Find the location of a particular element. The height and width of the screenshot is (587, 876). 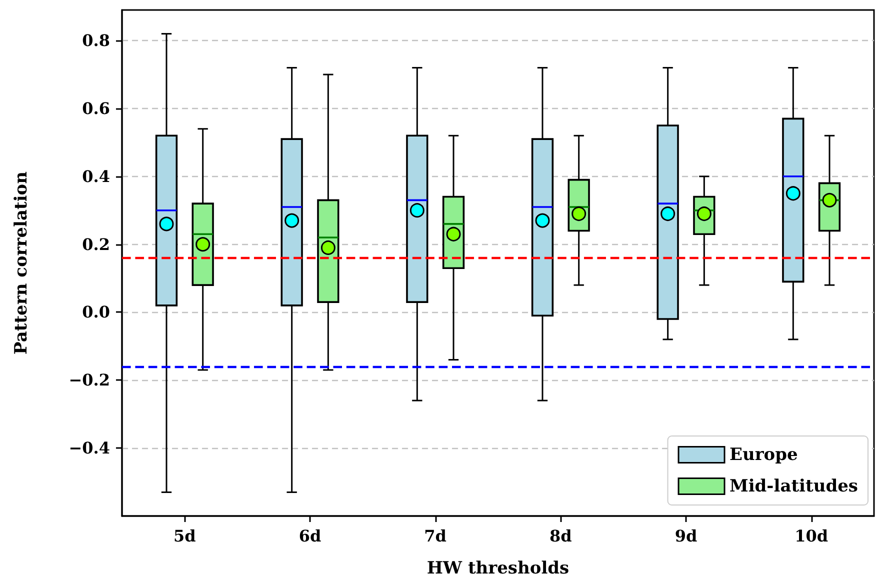

x-tick-label: 10d is located at coordinates (811, 536).